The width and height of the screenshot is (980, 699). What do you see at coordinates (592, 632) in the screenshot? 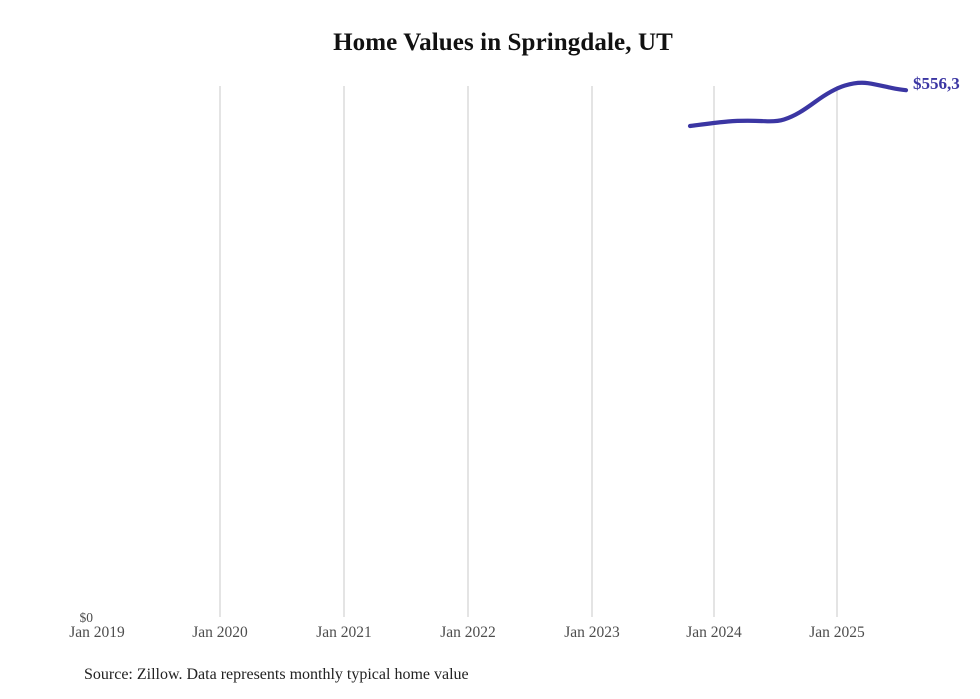
I see `x-tick-label-jan-2023: Jan 2023` at bounding box center [592, 632].